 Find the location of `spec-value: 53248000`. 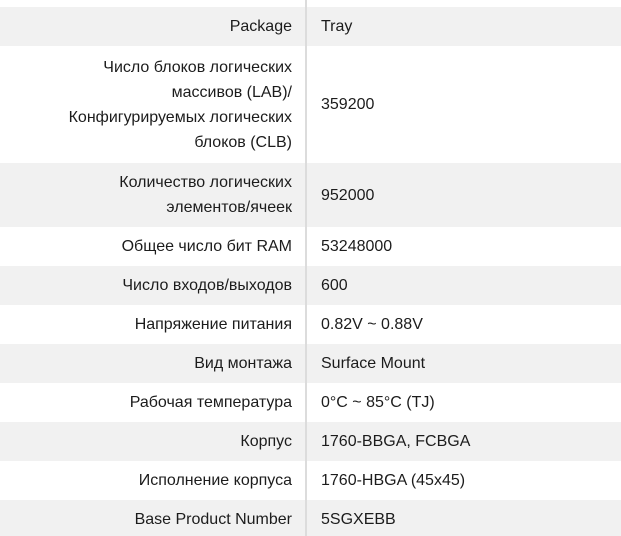

spec-value: 53248000 is located at coordinates (357, 246).